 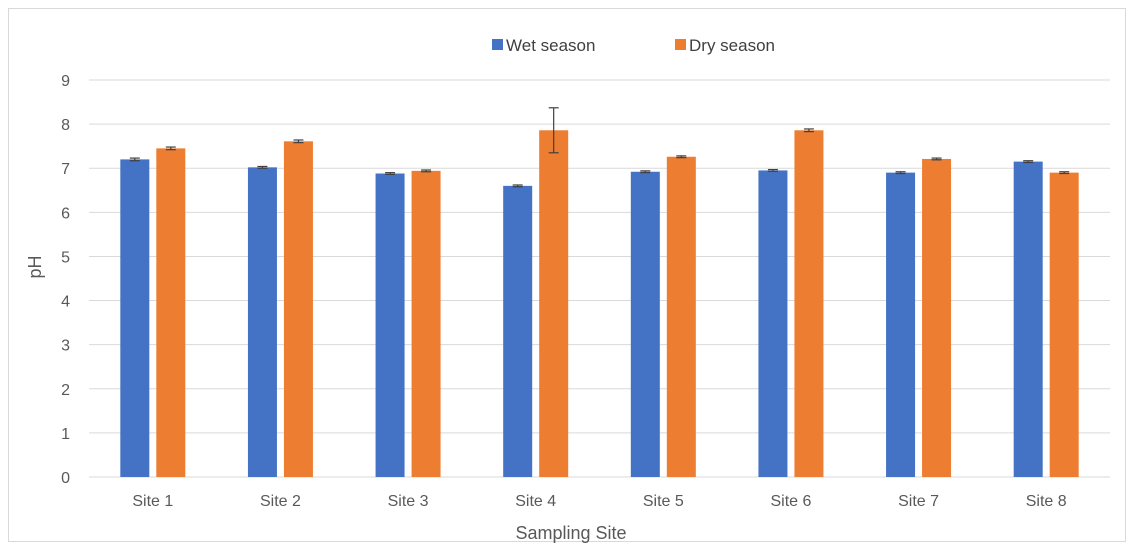 I want to click on y-axis-title: pH, so click(x=35, y=266).